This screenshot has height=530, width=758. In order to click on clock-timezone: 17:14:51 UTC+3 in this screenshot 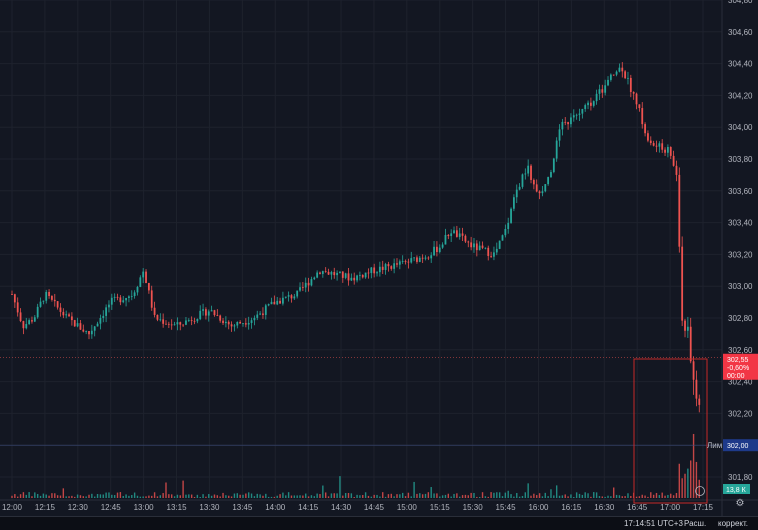, I will do `click(653, 523)`.